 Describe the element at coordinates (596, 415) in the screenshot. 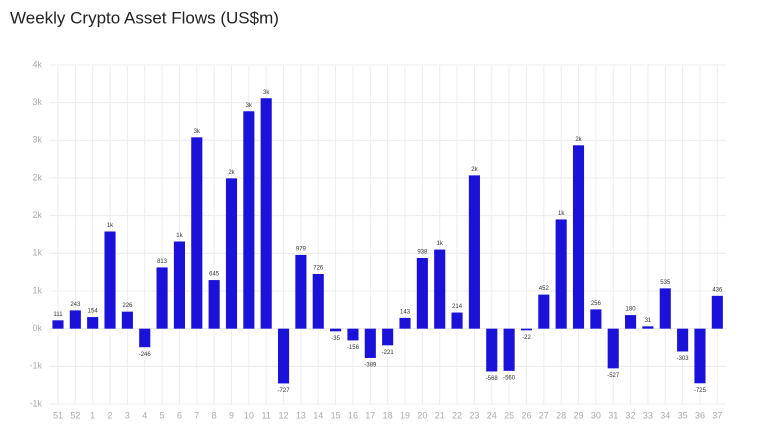

I see `x-tick-label: 30` at that location.